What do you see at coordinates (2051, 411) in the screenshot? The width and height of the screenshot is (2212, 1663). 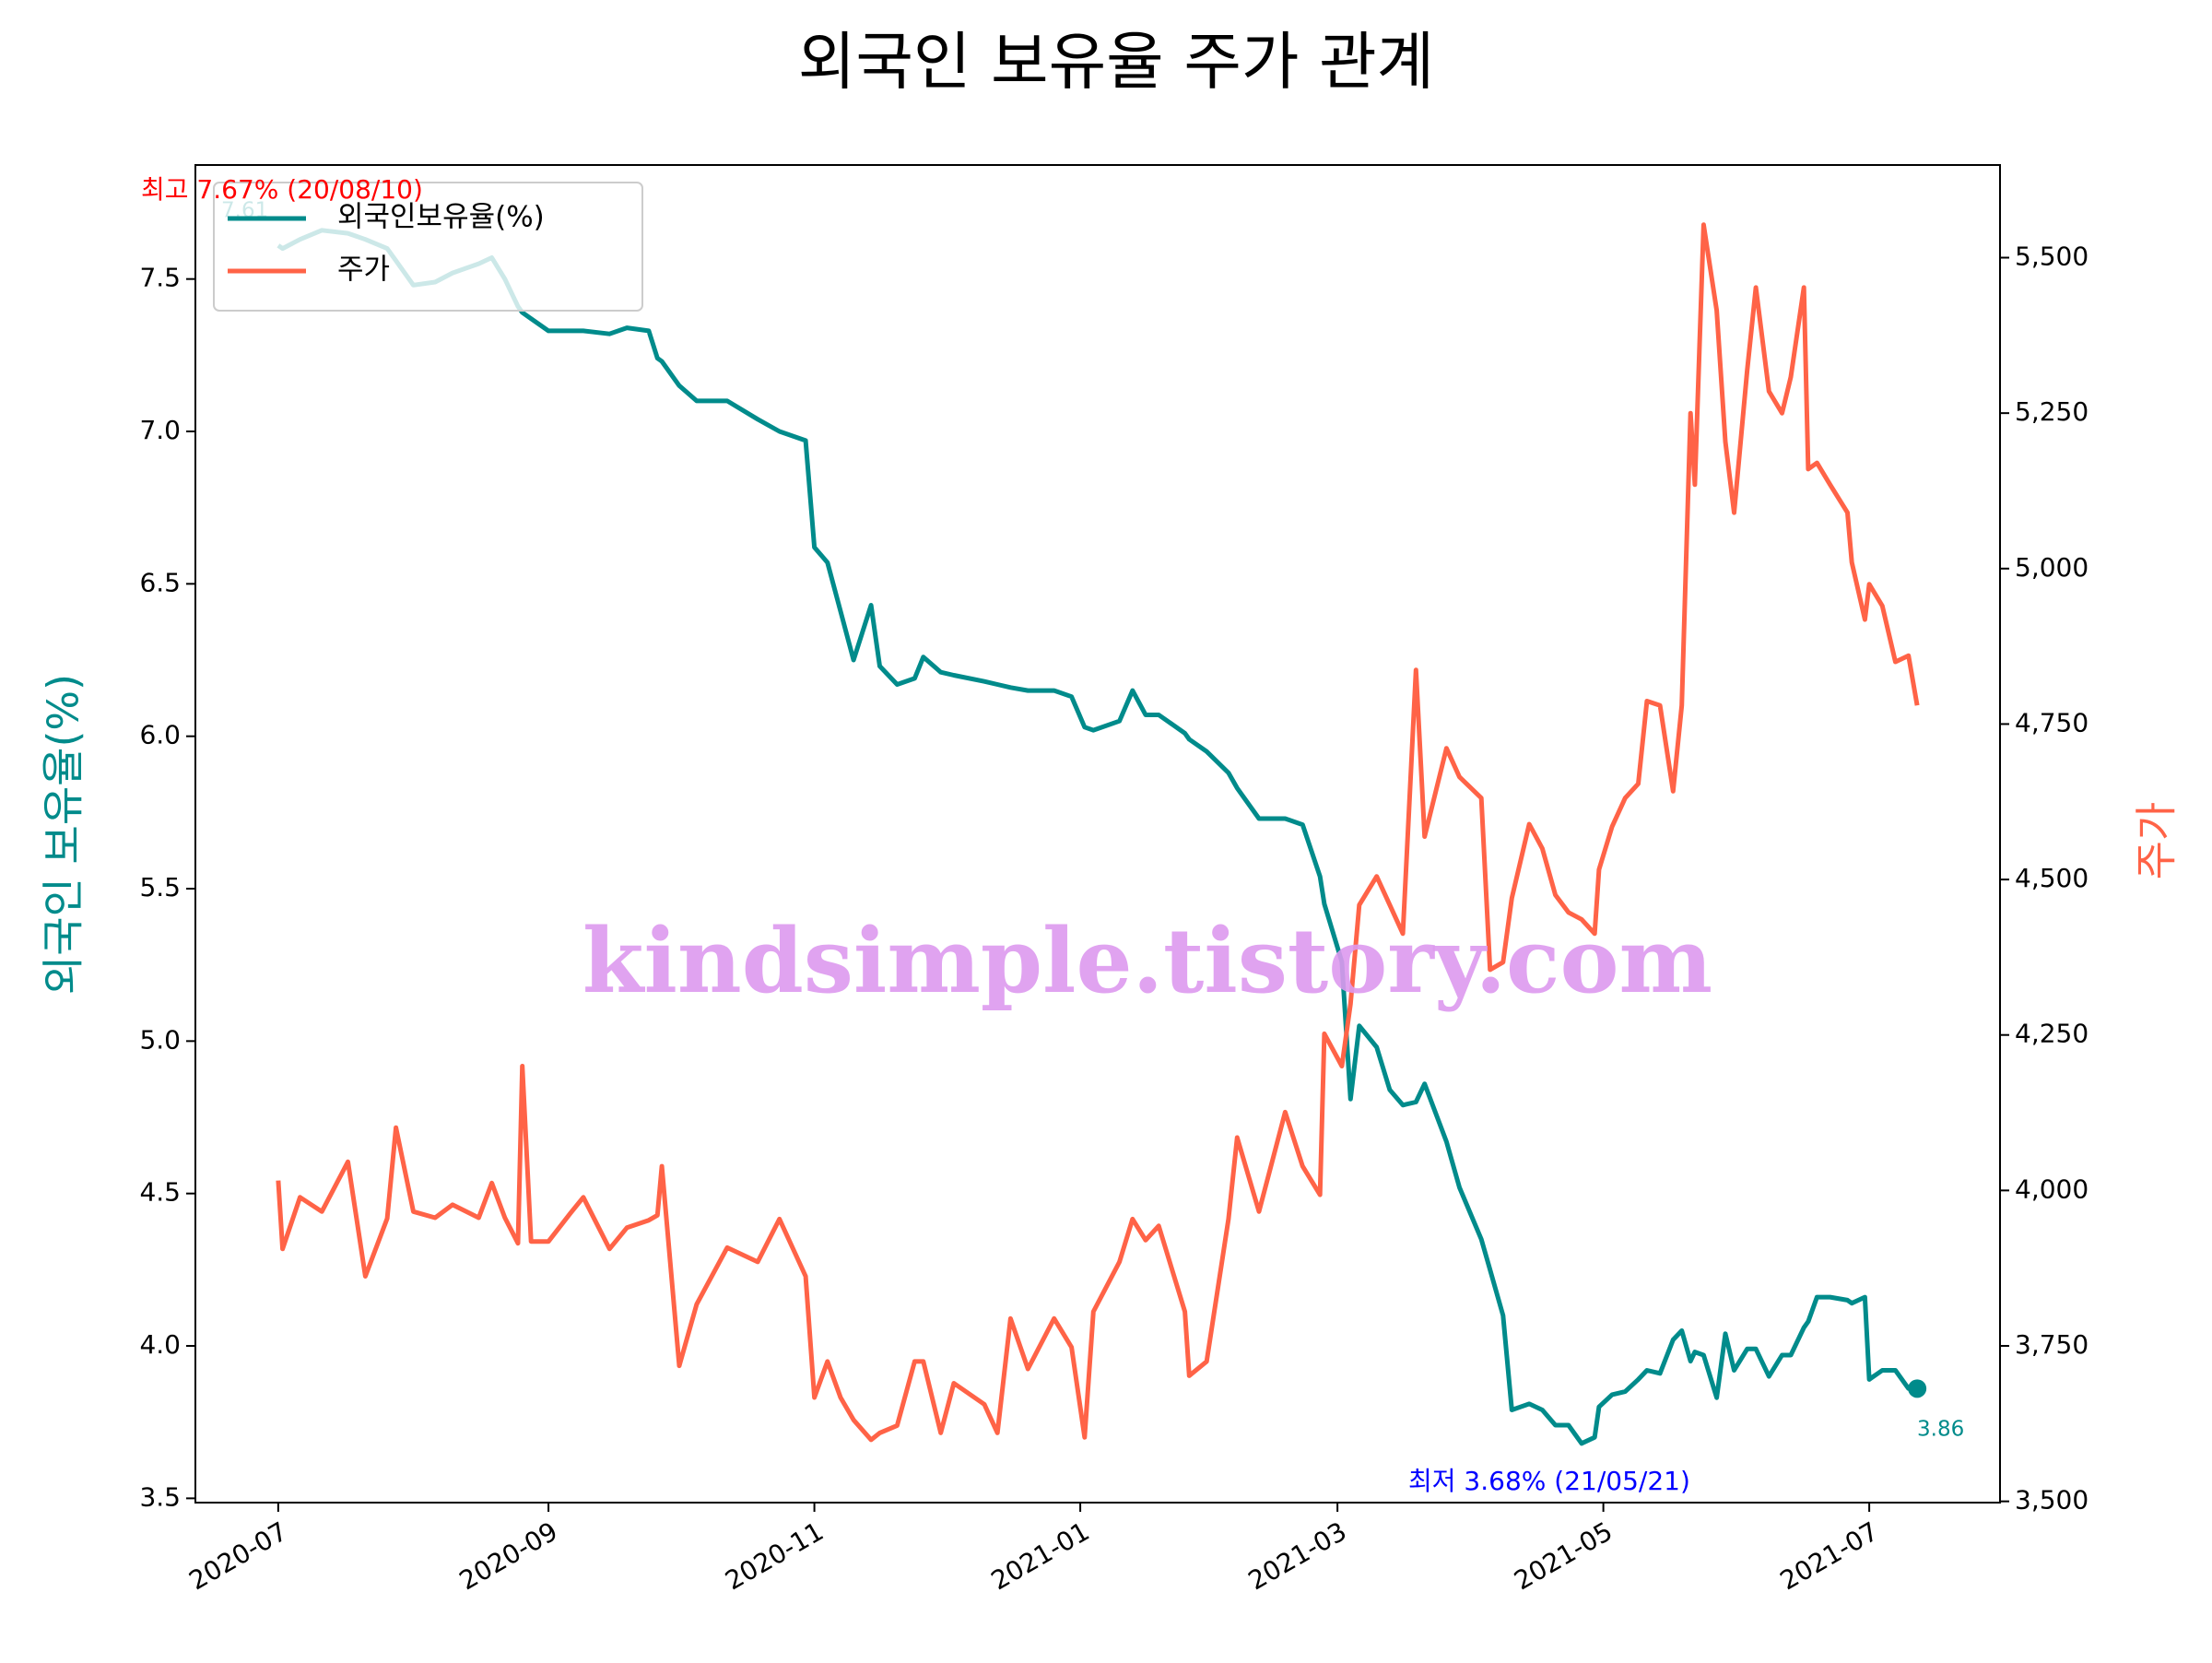 I see `y2-tick-label: 5,250` at bounding box center [2051, 411].